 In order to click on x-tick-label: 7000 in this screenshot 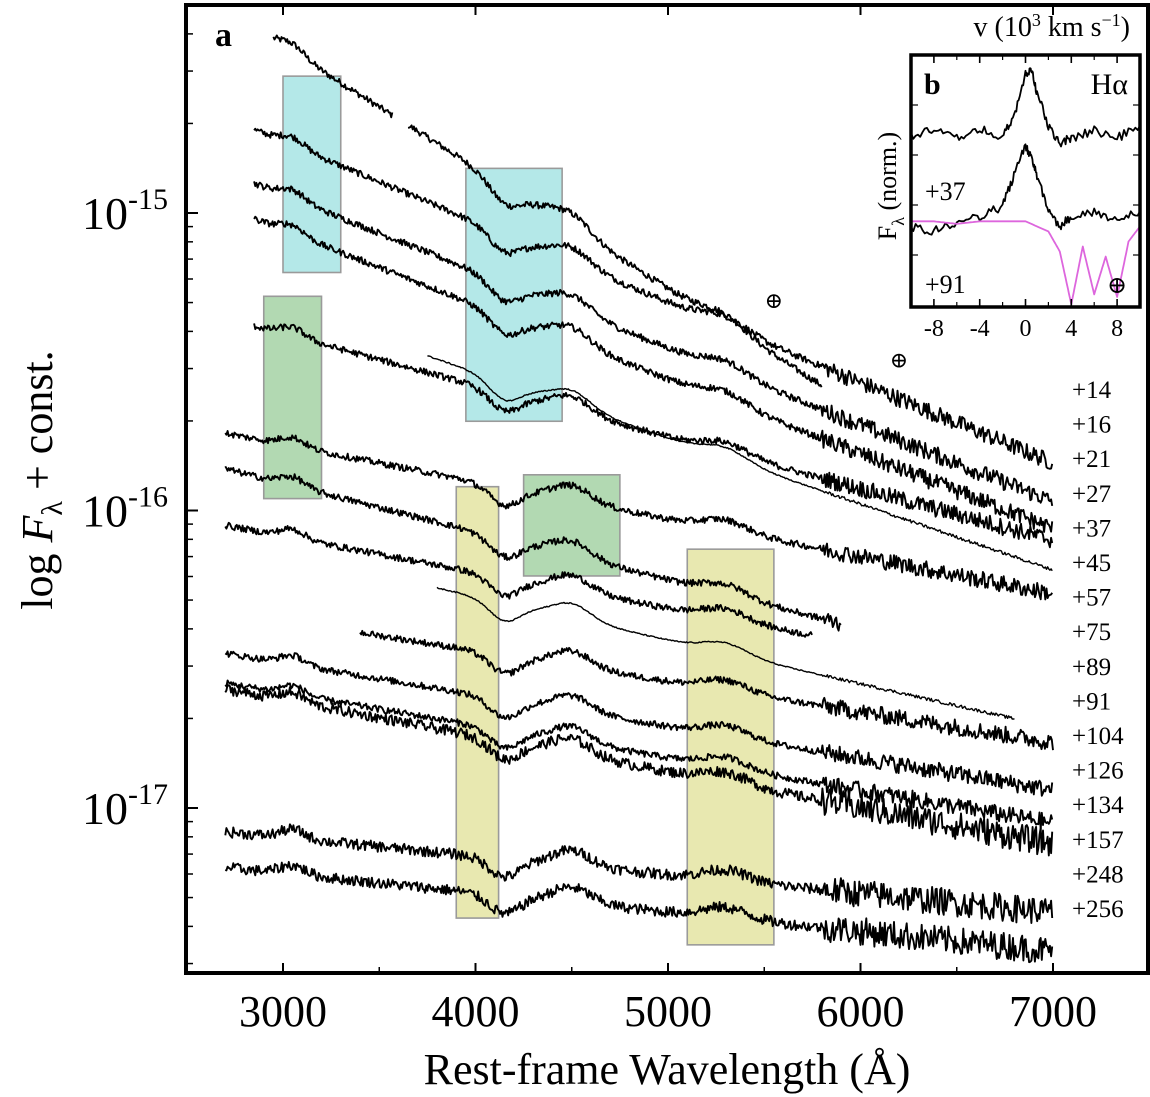, I will do `click(1053, 1011)`.